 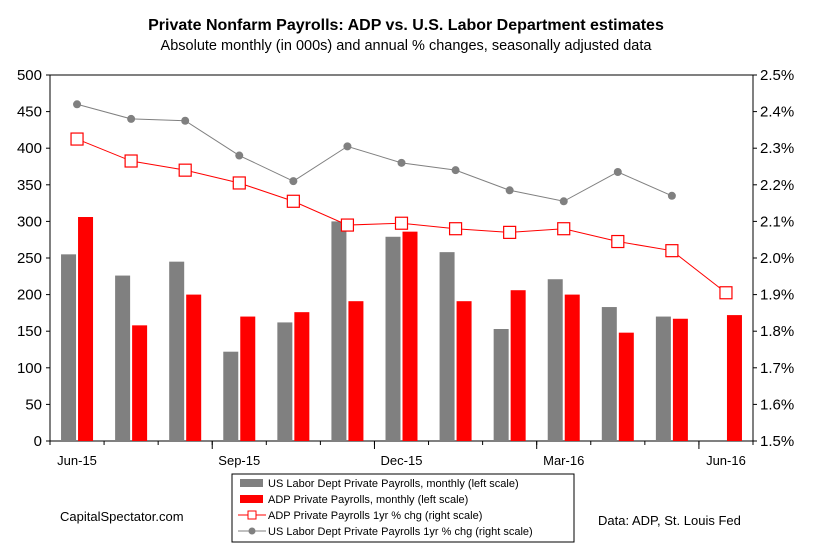 I want to click on left-tick-label: 350, so click(x=29, y=185).